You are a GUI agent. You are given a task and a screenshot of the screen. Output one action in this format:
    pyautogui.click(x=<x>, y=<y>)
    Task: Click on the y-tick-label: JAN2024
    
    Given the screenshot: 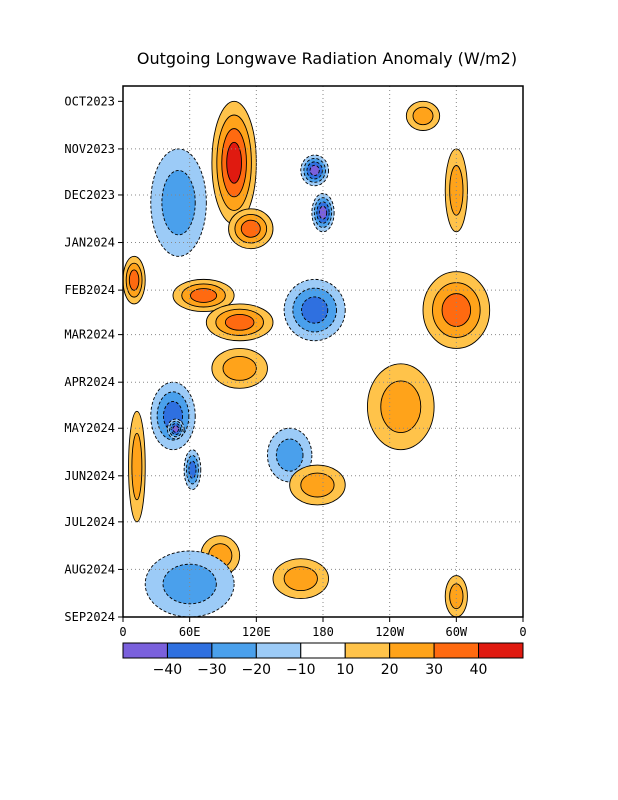 What is the action you would take?
    pyautogui.click(x=89, y=243)
    